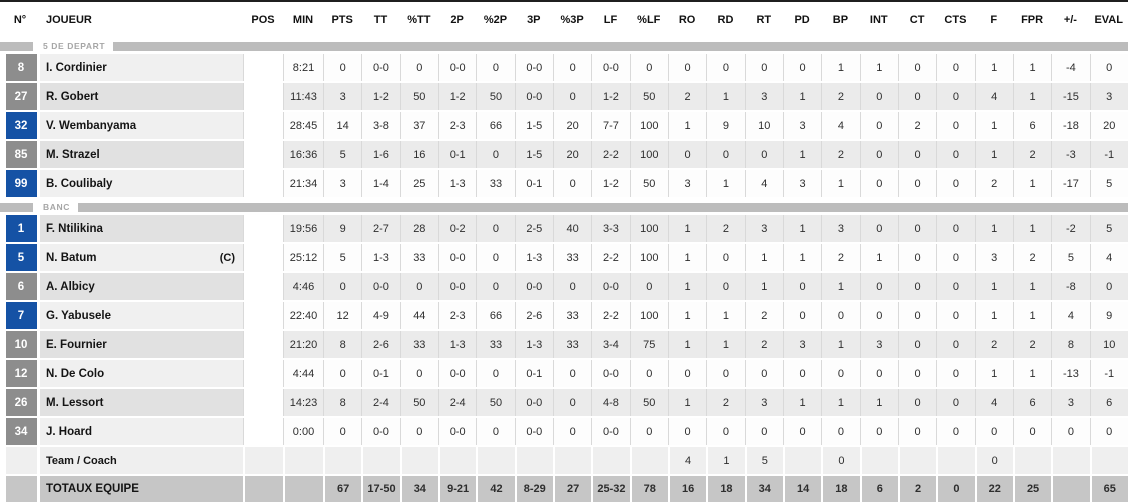 Image resolution: width=1128 pixels, height=504 pixels. What do you see at coordinates (1032, 20) in the screenshot?
I see `column-header: FPR` at bounding box center [1032, 20].